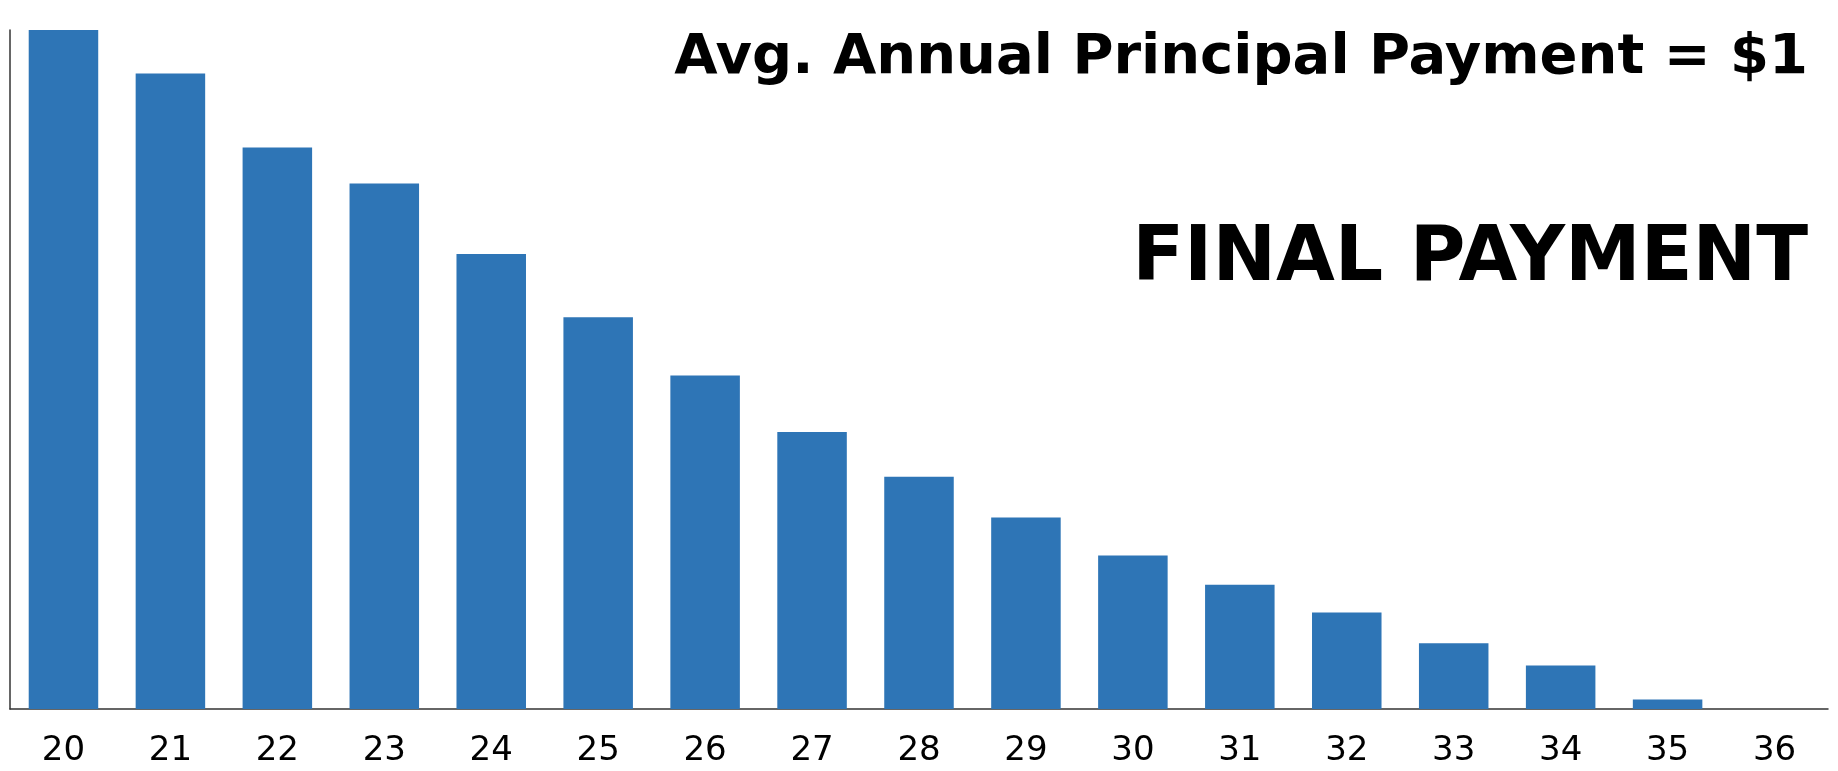 This screenshot has height=771, width=1838. I want to click on x-tick-label: 20, so click(63, 748).